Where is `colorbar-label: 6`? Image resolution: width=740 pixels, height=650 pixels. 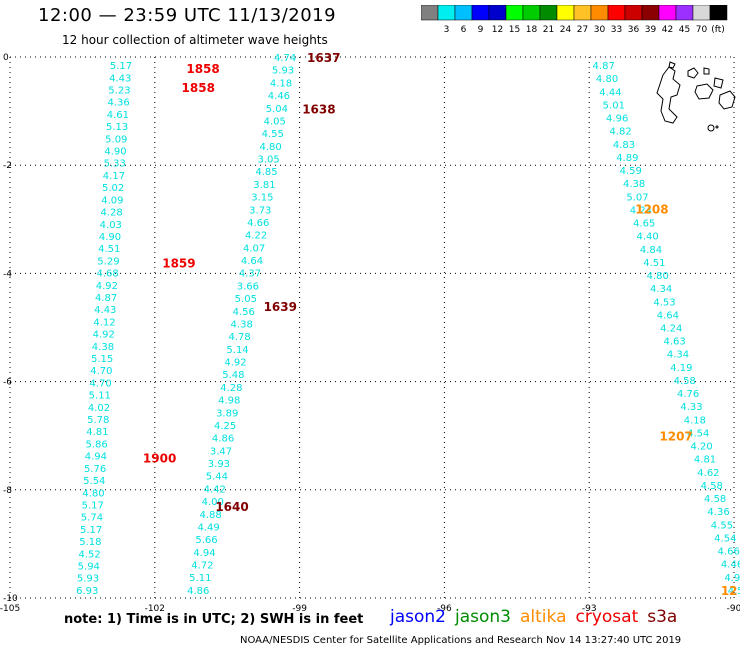 colorbar-label: 6 is located at coordinates (464, 30).